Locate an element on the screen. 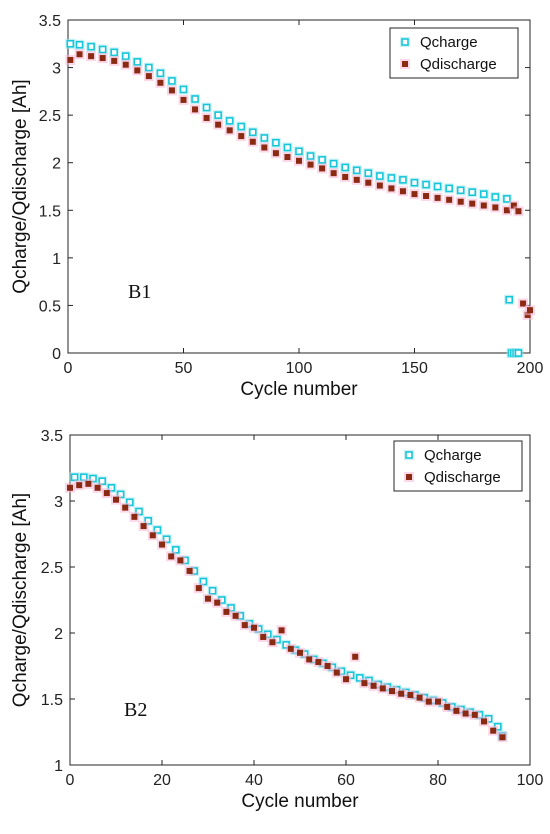 This screenshot has height=834, width=550. x-tick-label: 100 is located at coordinates (530, 780).